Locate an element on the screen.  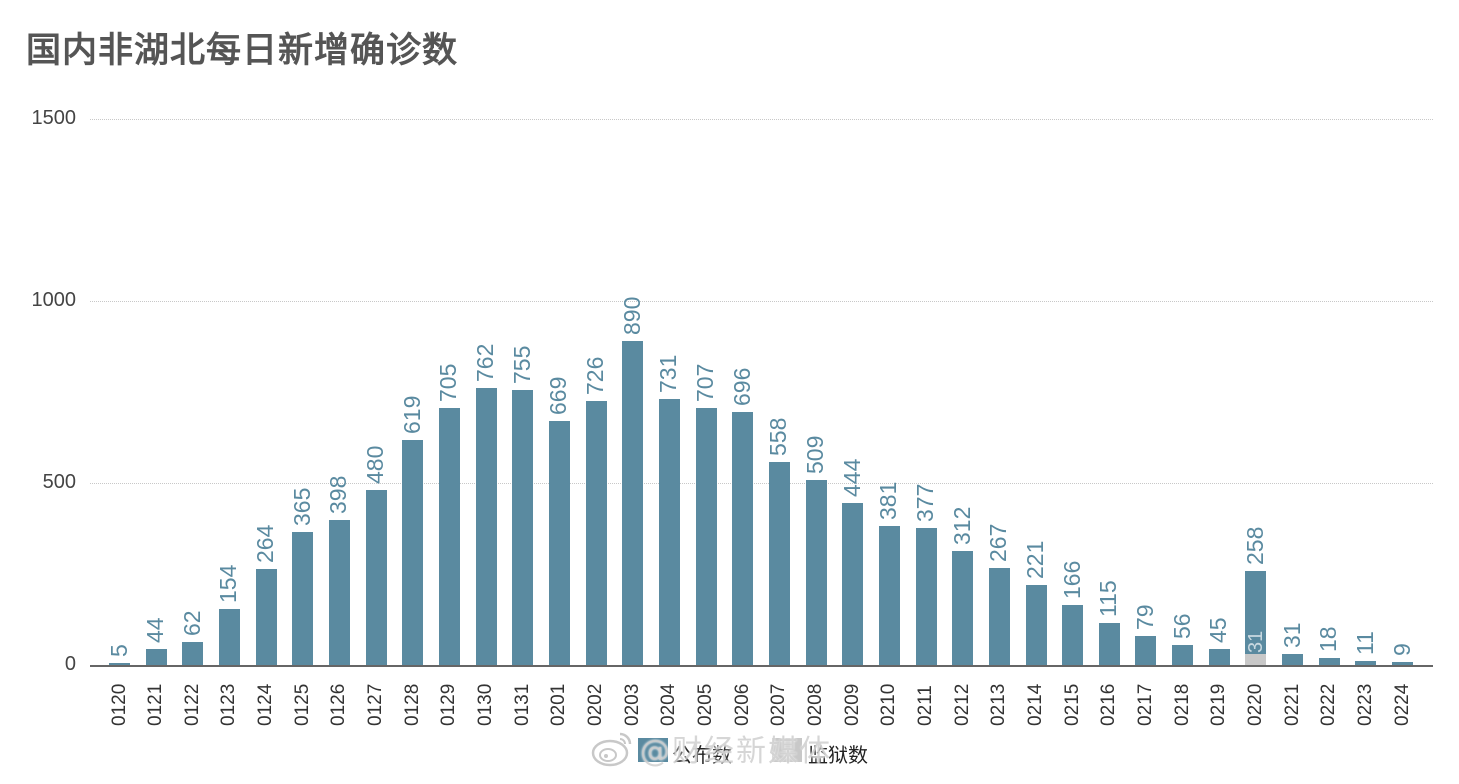
legend-label-prison: 监狱数 is located at coordinates (838, 755).